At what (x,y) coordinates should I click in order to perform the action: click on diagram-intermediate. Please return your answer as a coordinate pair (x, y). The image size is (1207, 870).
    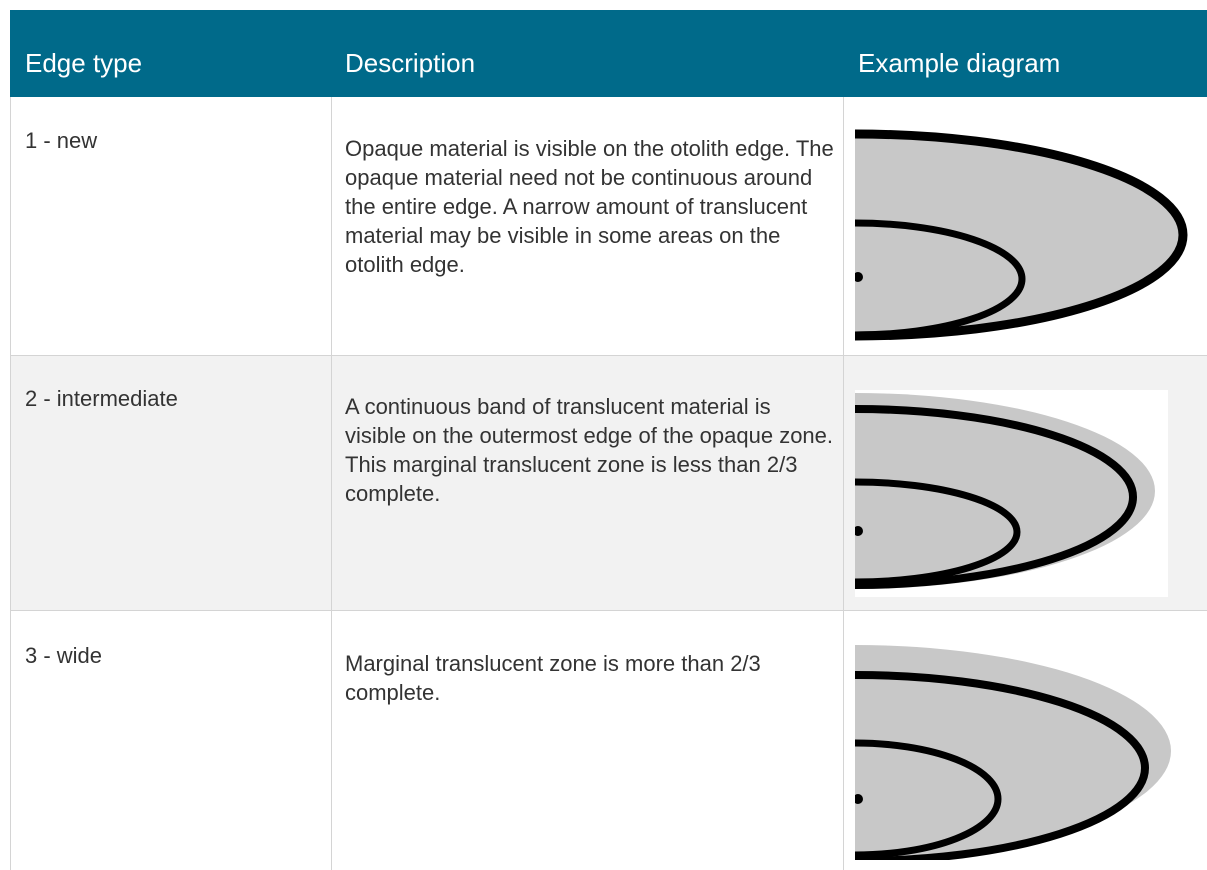
    Looking at the image, I should click on (1011, 493).